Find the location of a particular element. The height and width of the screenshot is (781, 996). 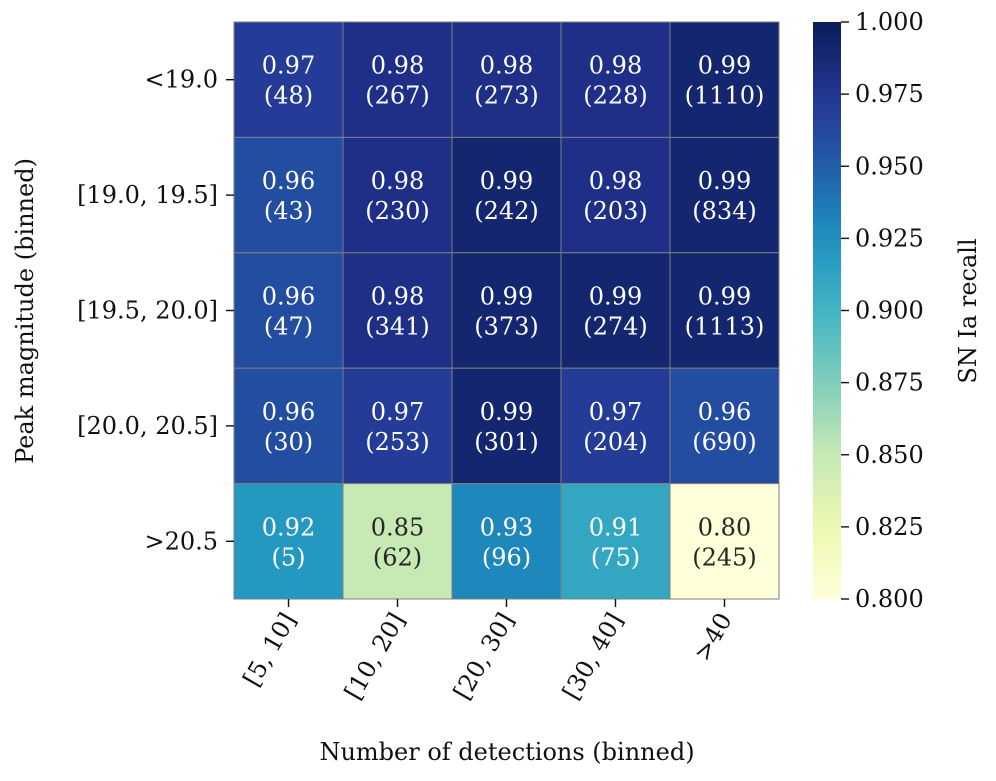

x-tick-label: [10, 20] is located at coordinates (375, 656).